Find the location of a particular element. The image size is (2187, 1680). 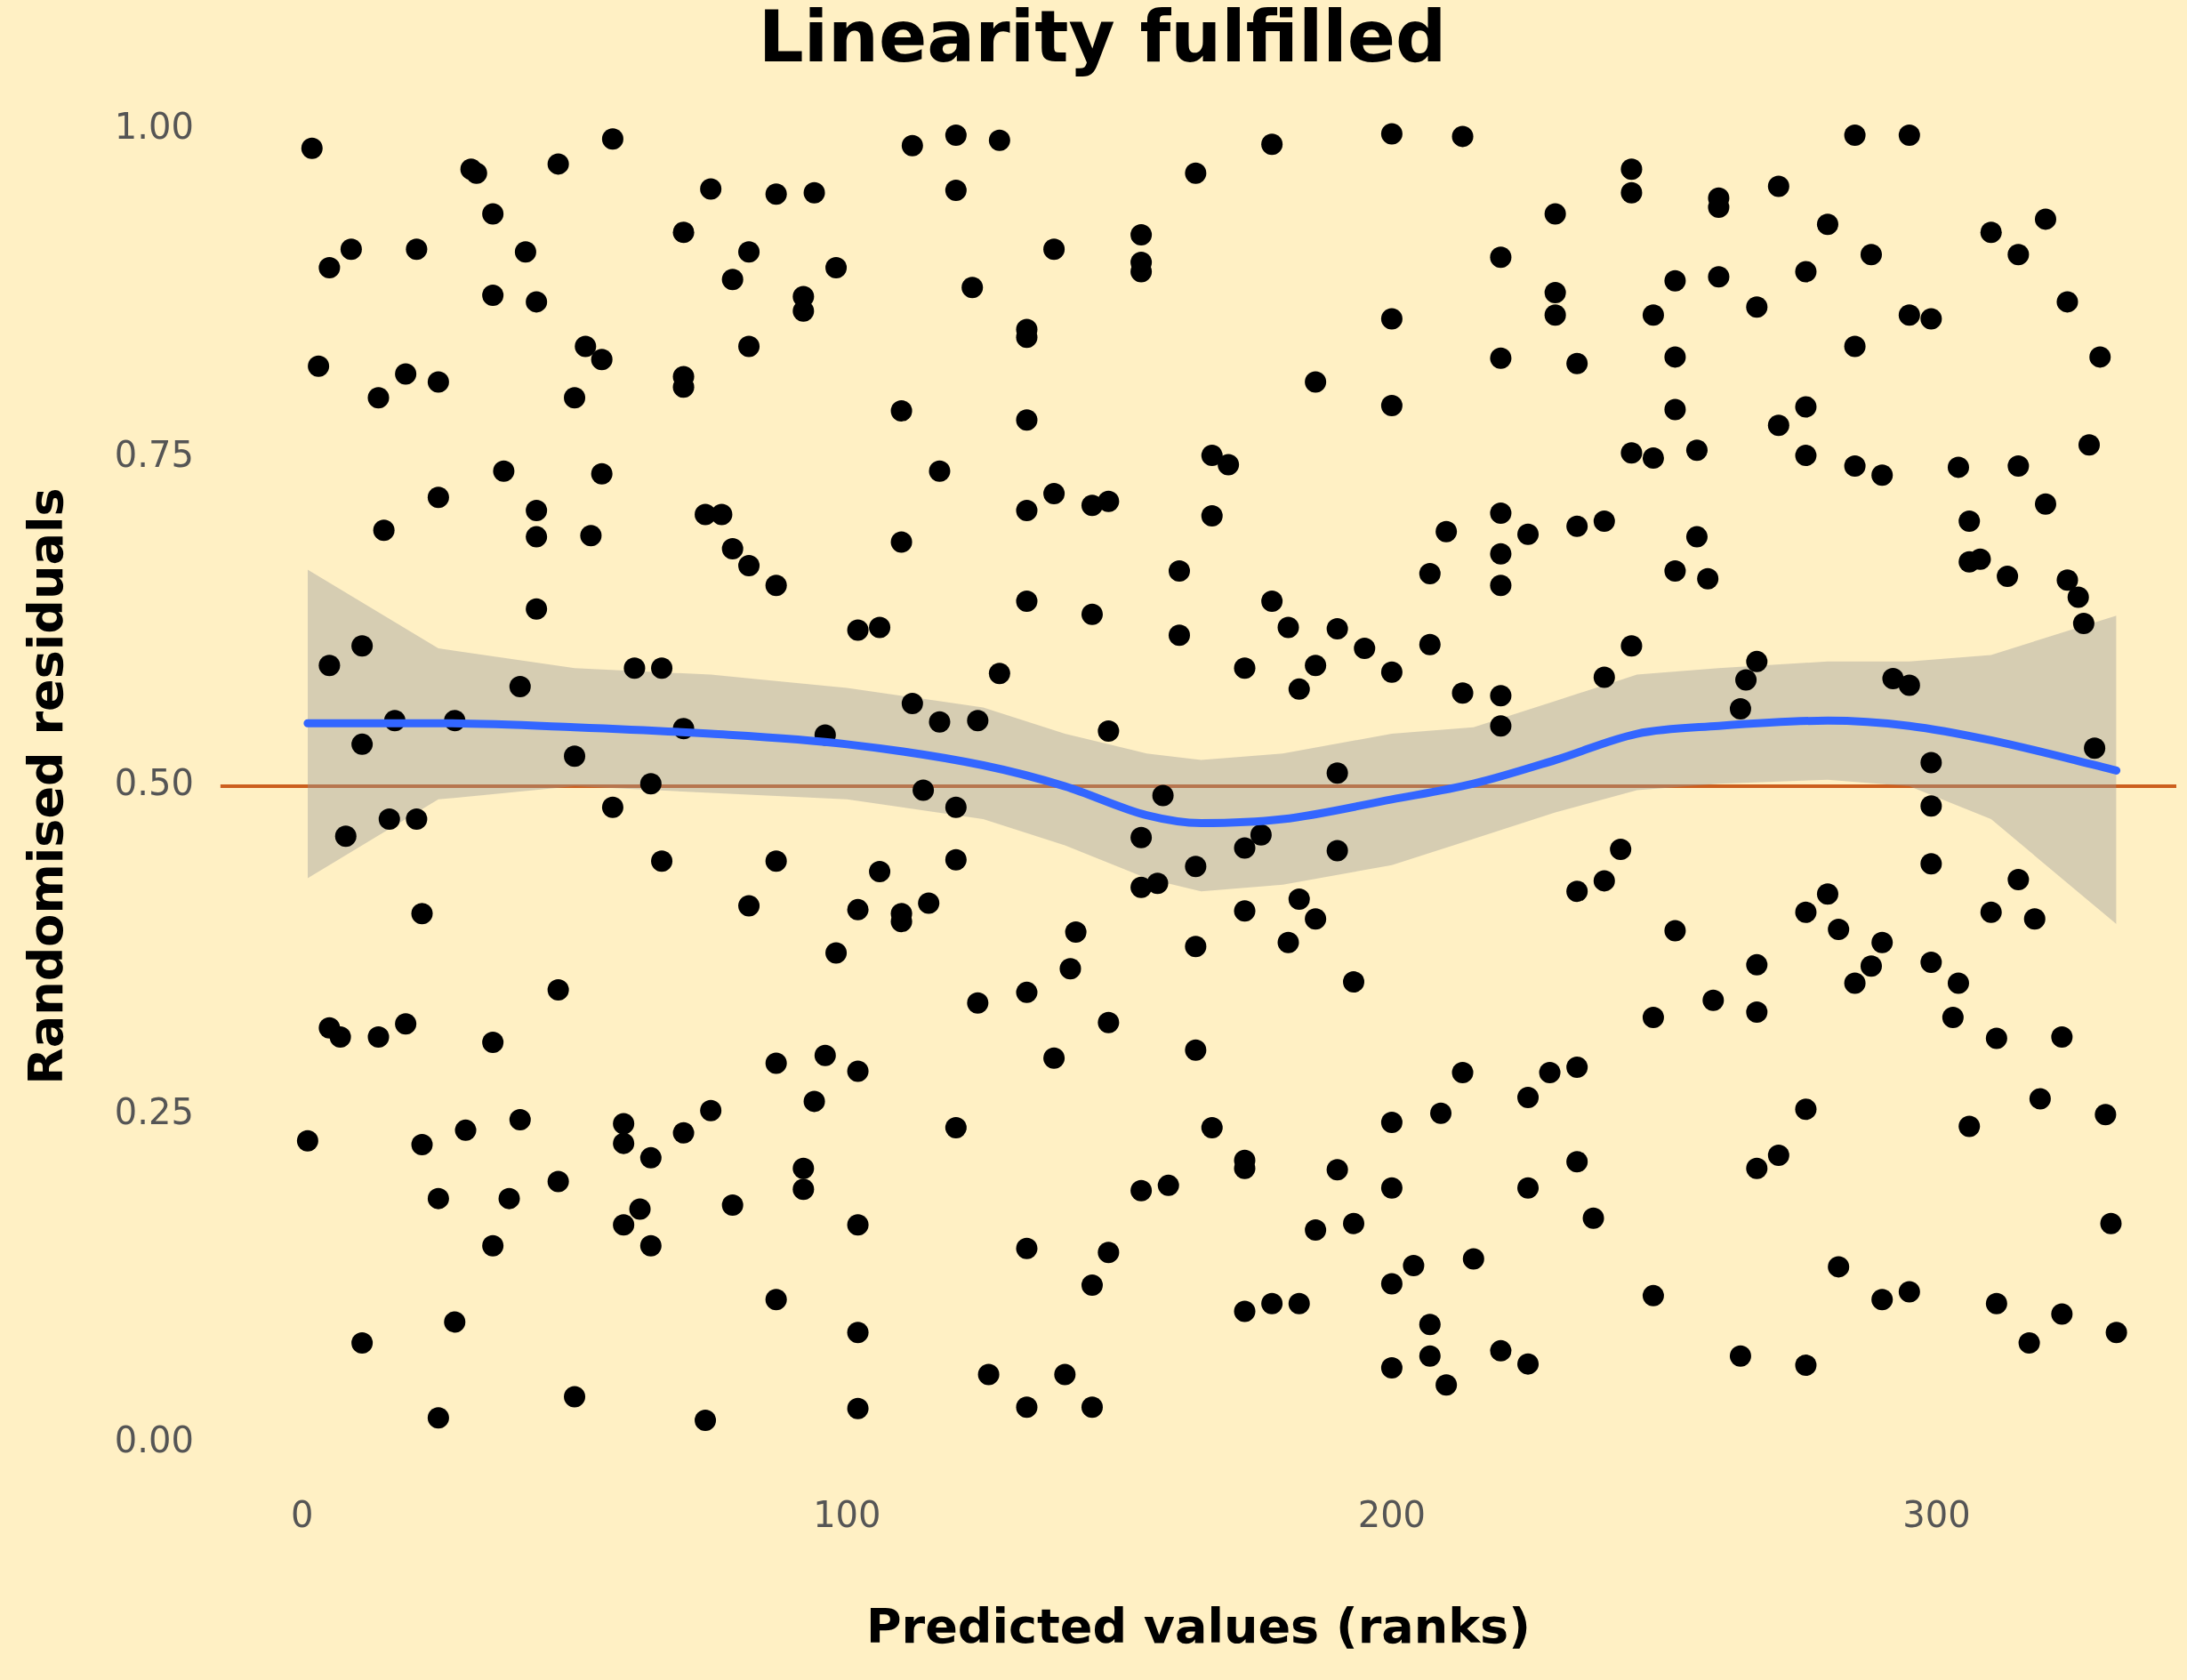

y-tick-label: 0.00 is located at coordinates (154, 1439).